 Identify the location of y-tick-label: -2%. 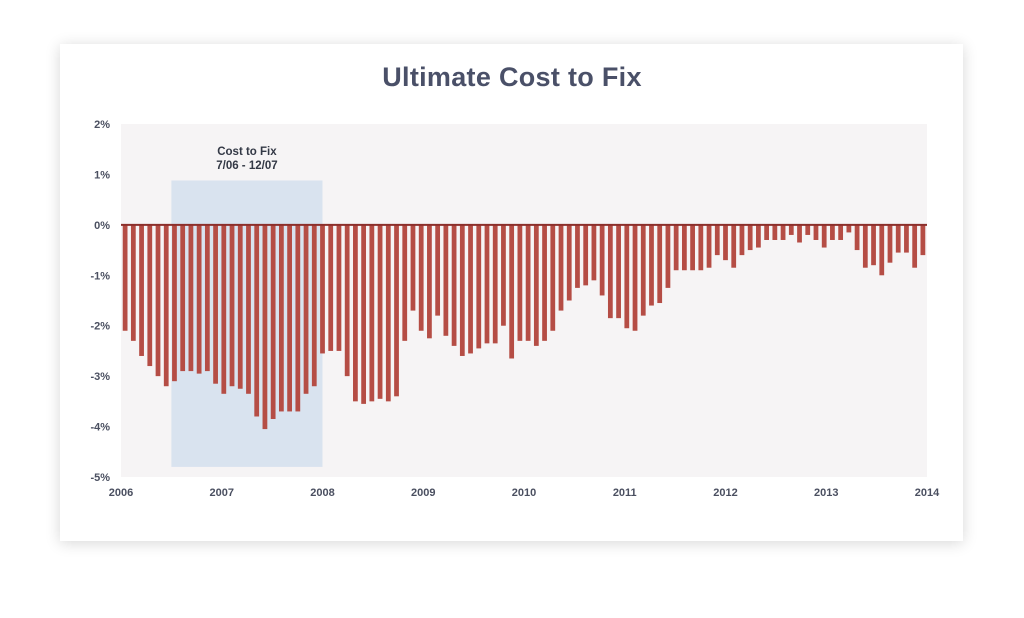
(100, 327).